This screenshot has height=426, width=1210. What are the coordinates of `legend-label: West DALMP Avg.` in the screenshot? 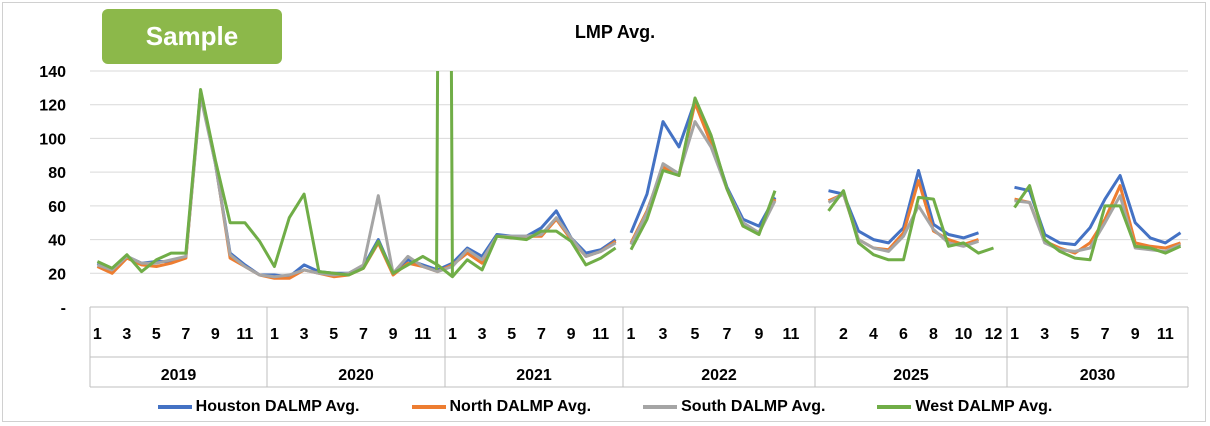 It's located at (984, 406).